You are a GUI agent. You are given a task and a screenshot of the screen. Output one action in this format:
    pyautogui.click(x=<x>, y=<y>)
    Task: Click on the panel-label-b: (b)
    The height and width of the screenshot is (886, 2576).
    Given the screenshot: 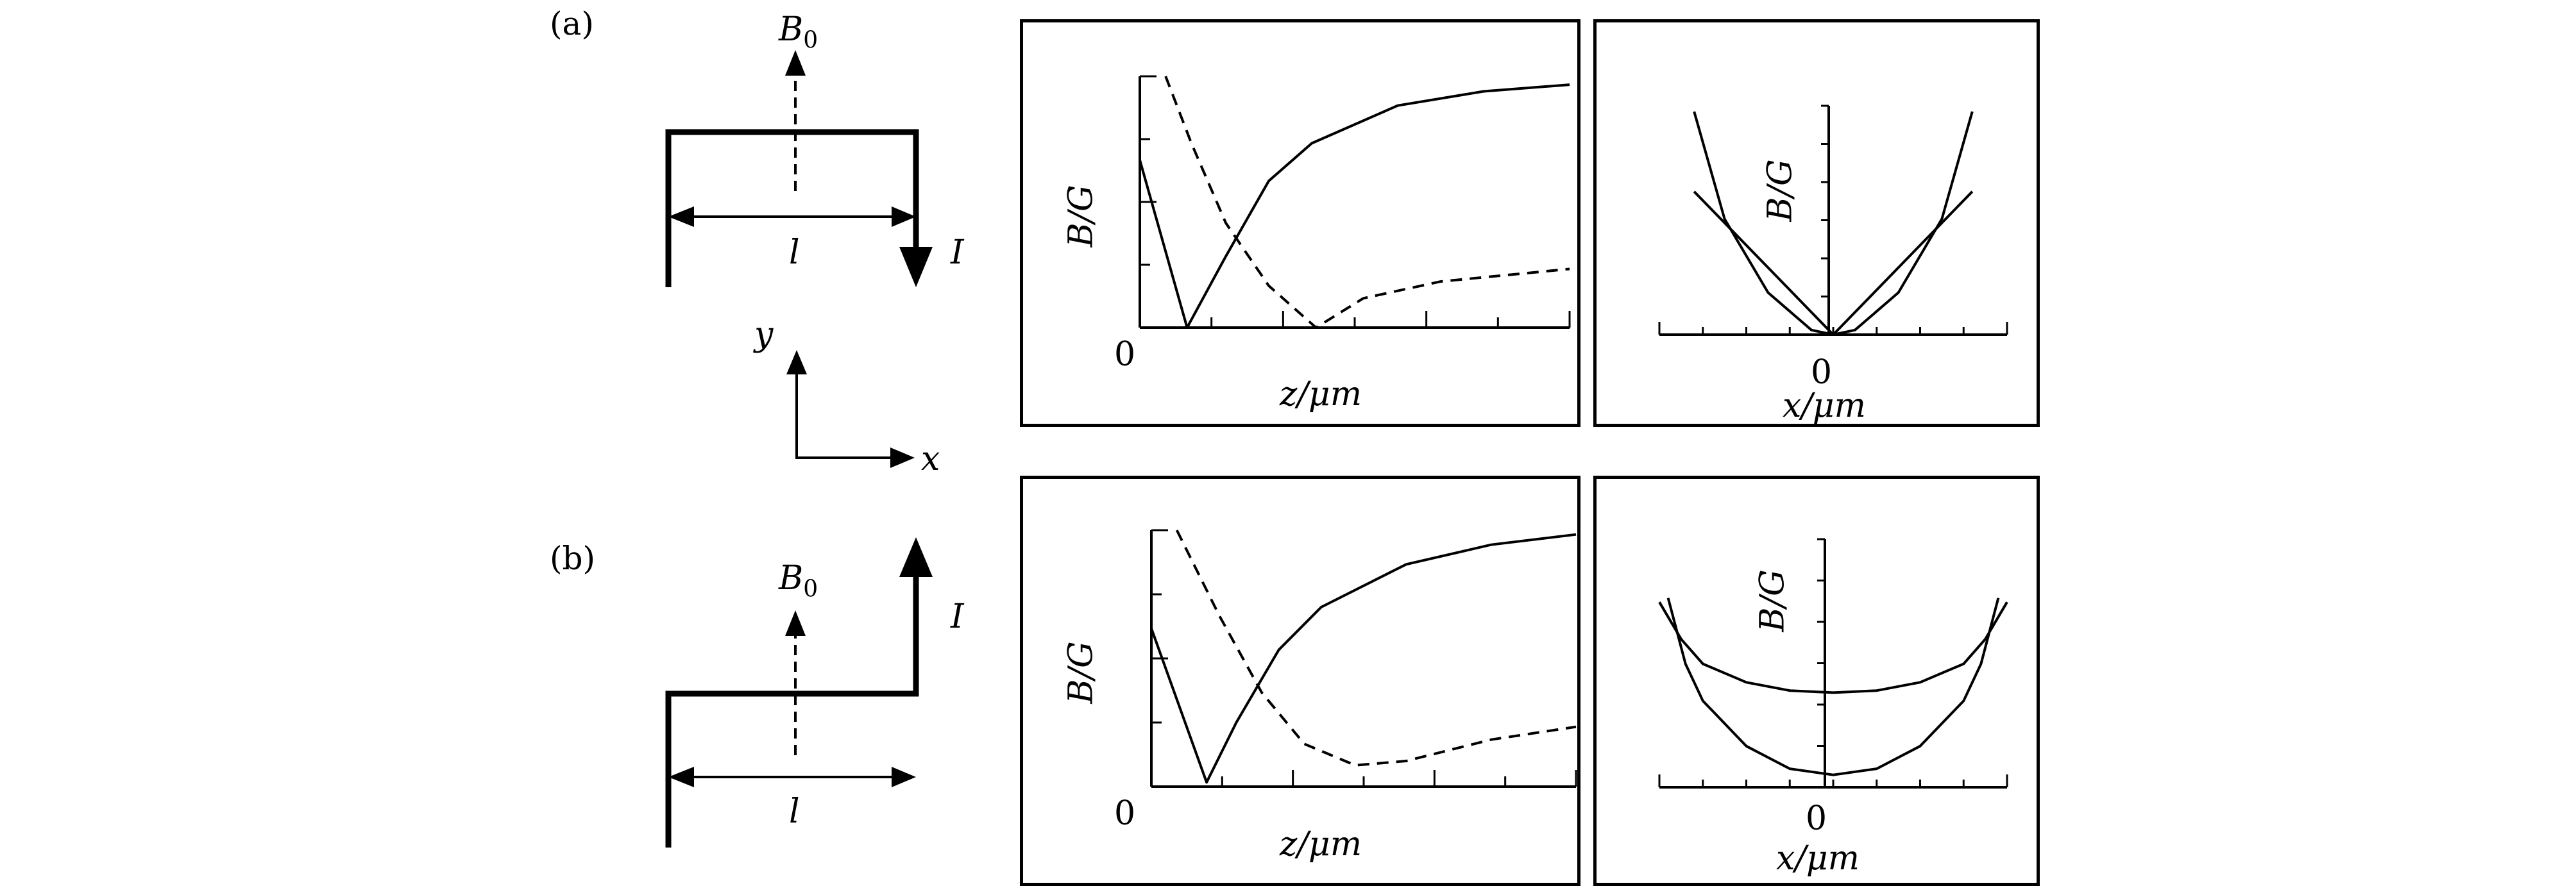 What is the action you would take?
    pyautogui.click(x=573, y=558)
    